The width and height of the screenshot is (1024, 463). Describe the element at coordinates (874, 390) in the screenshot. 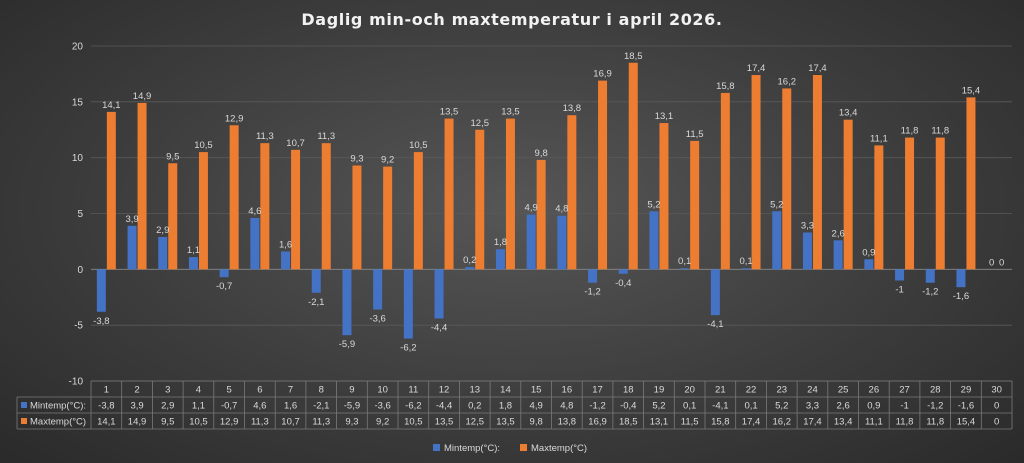

I see `table-day-label: 26` at that location.